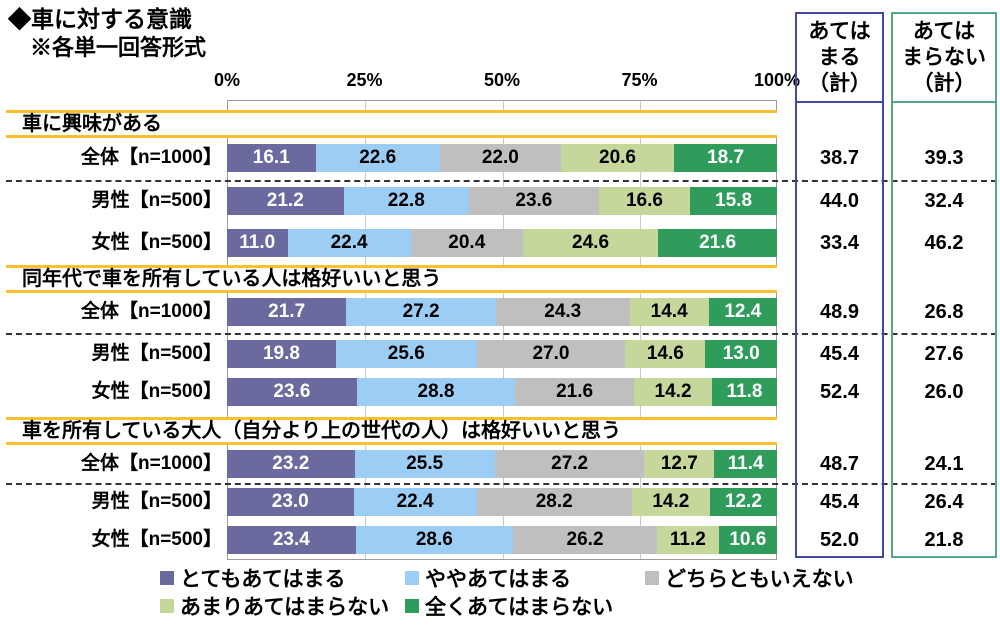 This screenshot has width=1000, height=631. Describe the element at coordinates (569, 464) in the screenshot. I see `bar-segment: 27.2` at that location.